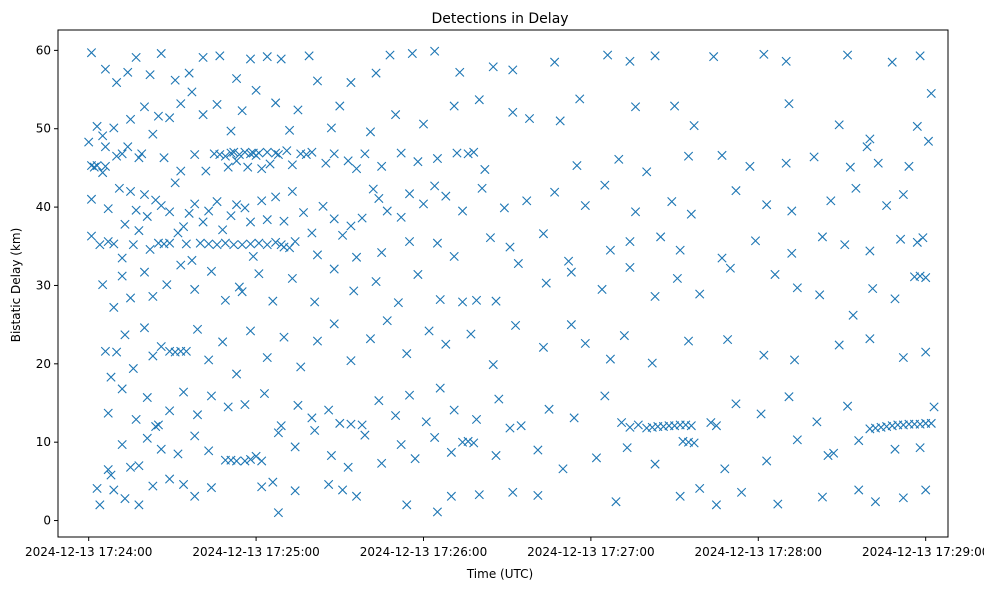 This screenshot has height=590, width=984. I want to click on y-axis-label: Bistatic Delay (km), so click(16, 285).